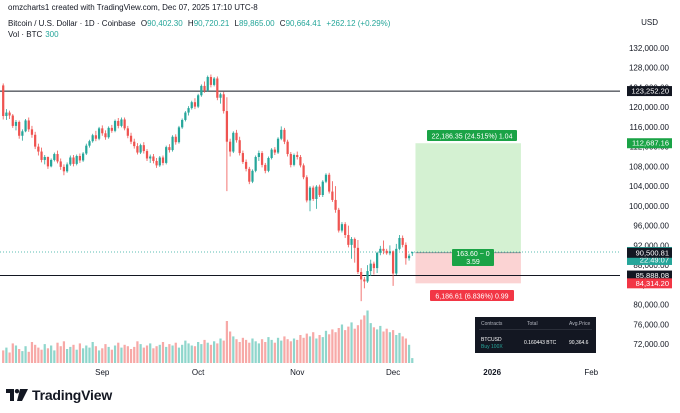  I want to click on panel-symbol: BTCUSD, so click(491, 340).